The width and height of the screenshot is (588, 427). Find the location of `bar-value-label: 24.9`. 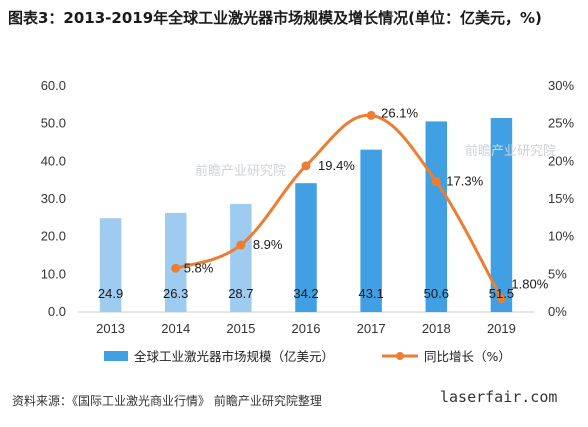

bar-value-label: 24.9 is located at coordinates (110, 293).